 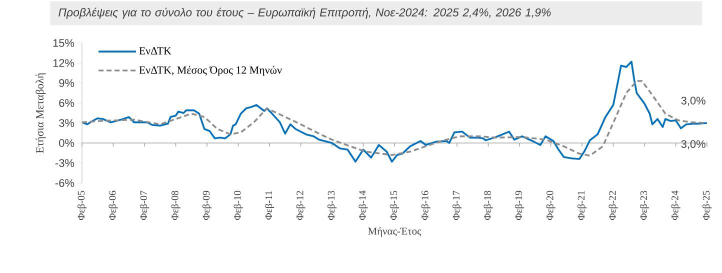 What do you see at coordinates (238, 205) in the screenshot?
I see `x-tick-label: Φεβ-10` at bounding box center [238, 205].